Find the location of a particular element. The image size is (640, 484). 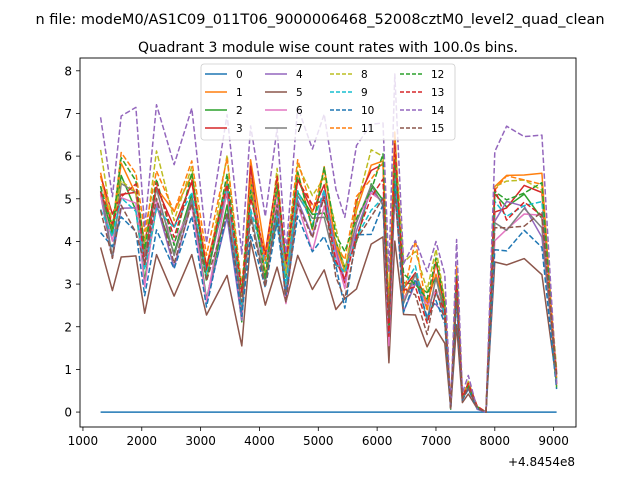

legend-label-7: 7 is located at coordinates (299, 129).